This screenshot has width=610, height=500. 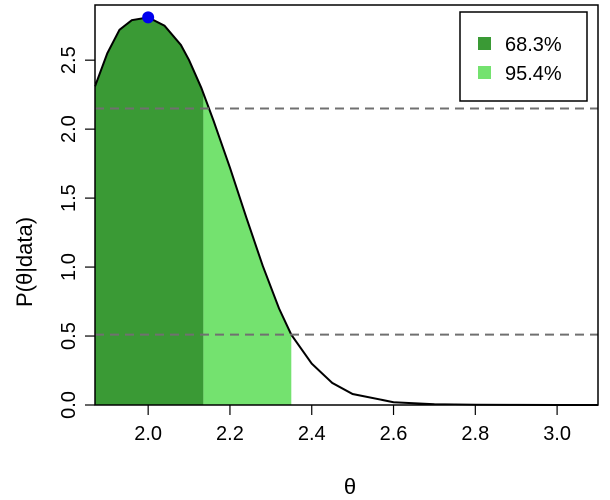 I want to click on x-axis-label: θ, so click(x=350, y=486).